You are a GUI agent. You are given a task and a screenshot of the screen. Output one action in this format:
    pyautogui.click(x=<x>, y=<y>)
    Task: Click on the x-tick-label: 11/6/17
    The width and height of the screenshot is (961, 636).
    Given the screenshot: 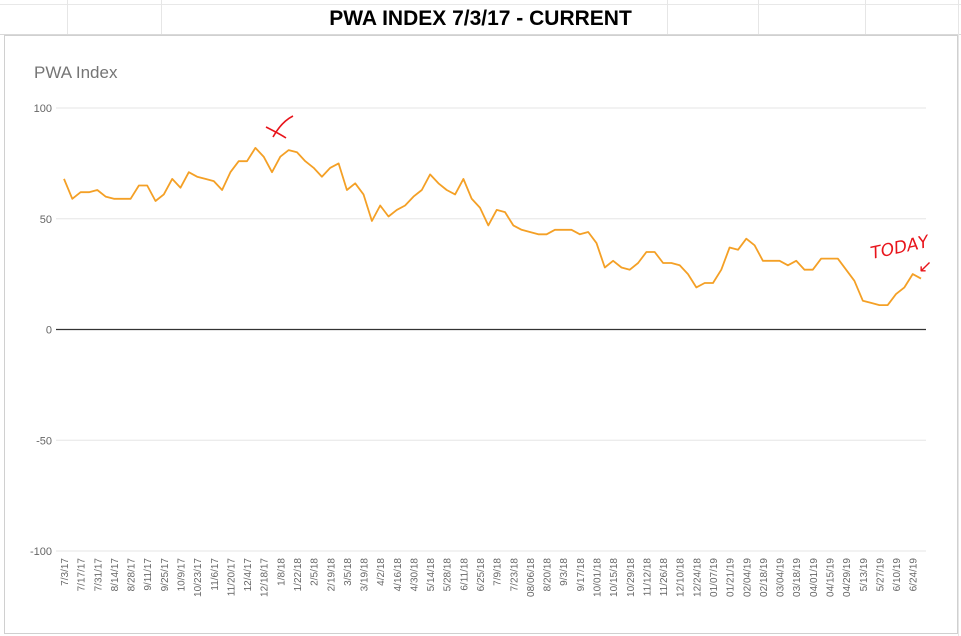 What is the action you would take?
    pyautogui.click(x=215, y=574)
    